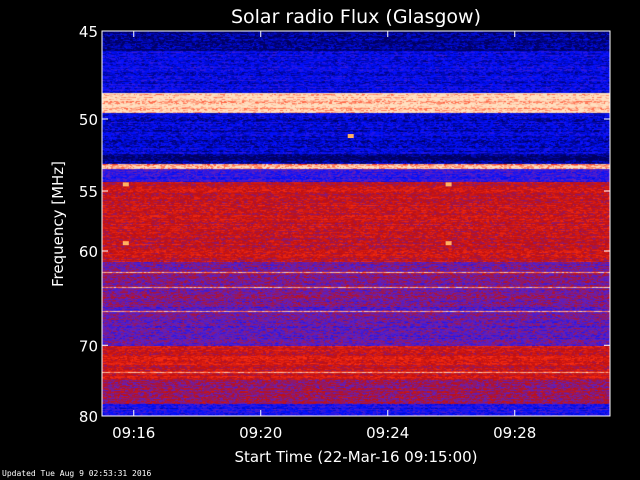 The height and width of the screenshot is (480, 640). I want to click on x-tick-label: 09:20, so click(260, 433).